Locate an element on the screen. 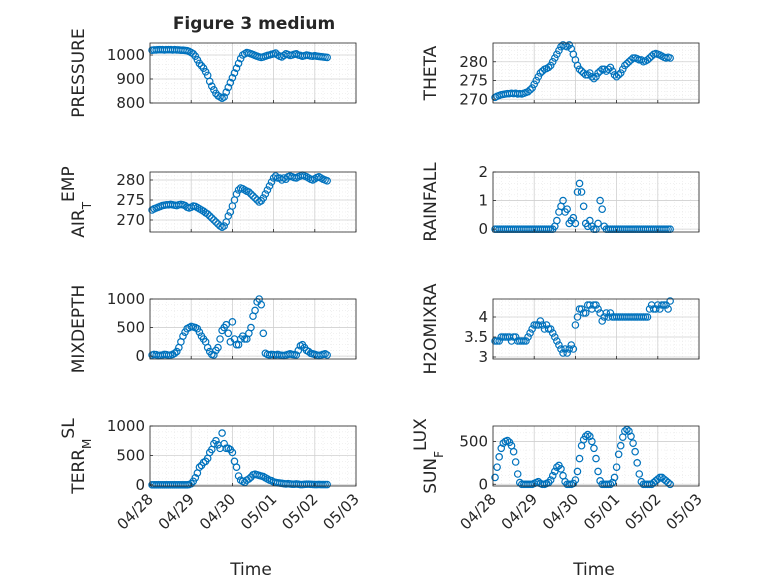  y-tick-label: 0 is located at coordinates (140, 356).